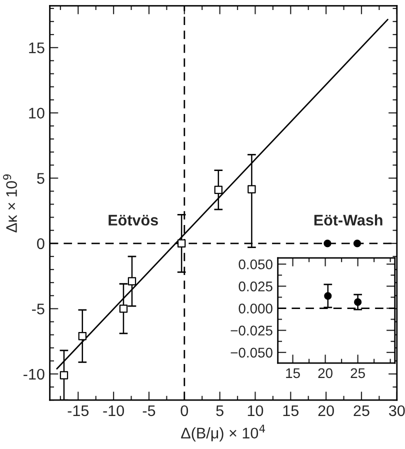 This screenshot has height=449, width=405. Describe the element at coordinates (220, 410) in the screenshot. I see `x-tick-label: 5` at that location.